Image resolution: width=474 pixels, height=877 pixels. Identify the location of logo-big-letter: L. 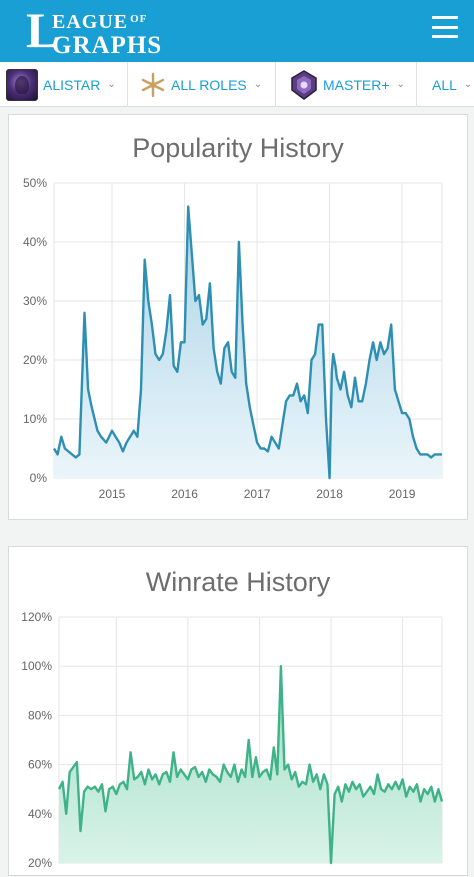
(43, 30).